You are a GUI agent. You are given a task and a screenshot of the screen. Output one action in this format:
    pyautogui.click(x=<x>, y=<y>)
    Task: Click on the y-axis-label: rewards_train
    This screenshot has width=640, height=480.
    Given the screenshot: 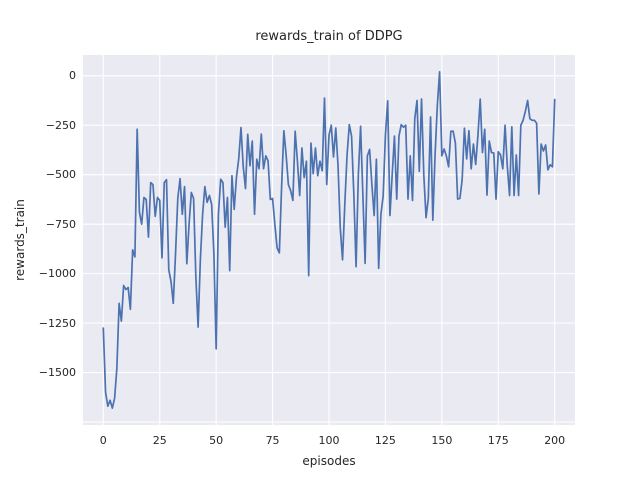 What is the action you would take?
    pyautogui.click(x=20, y=240)
    